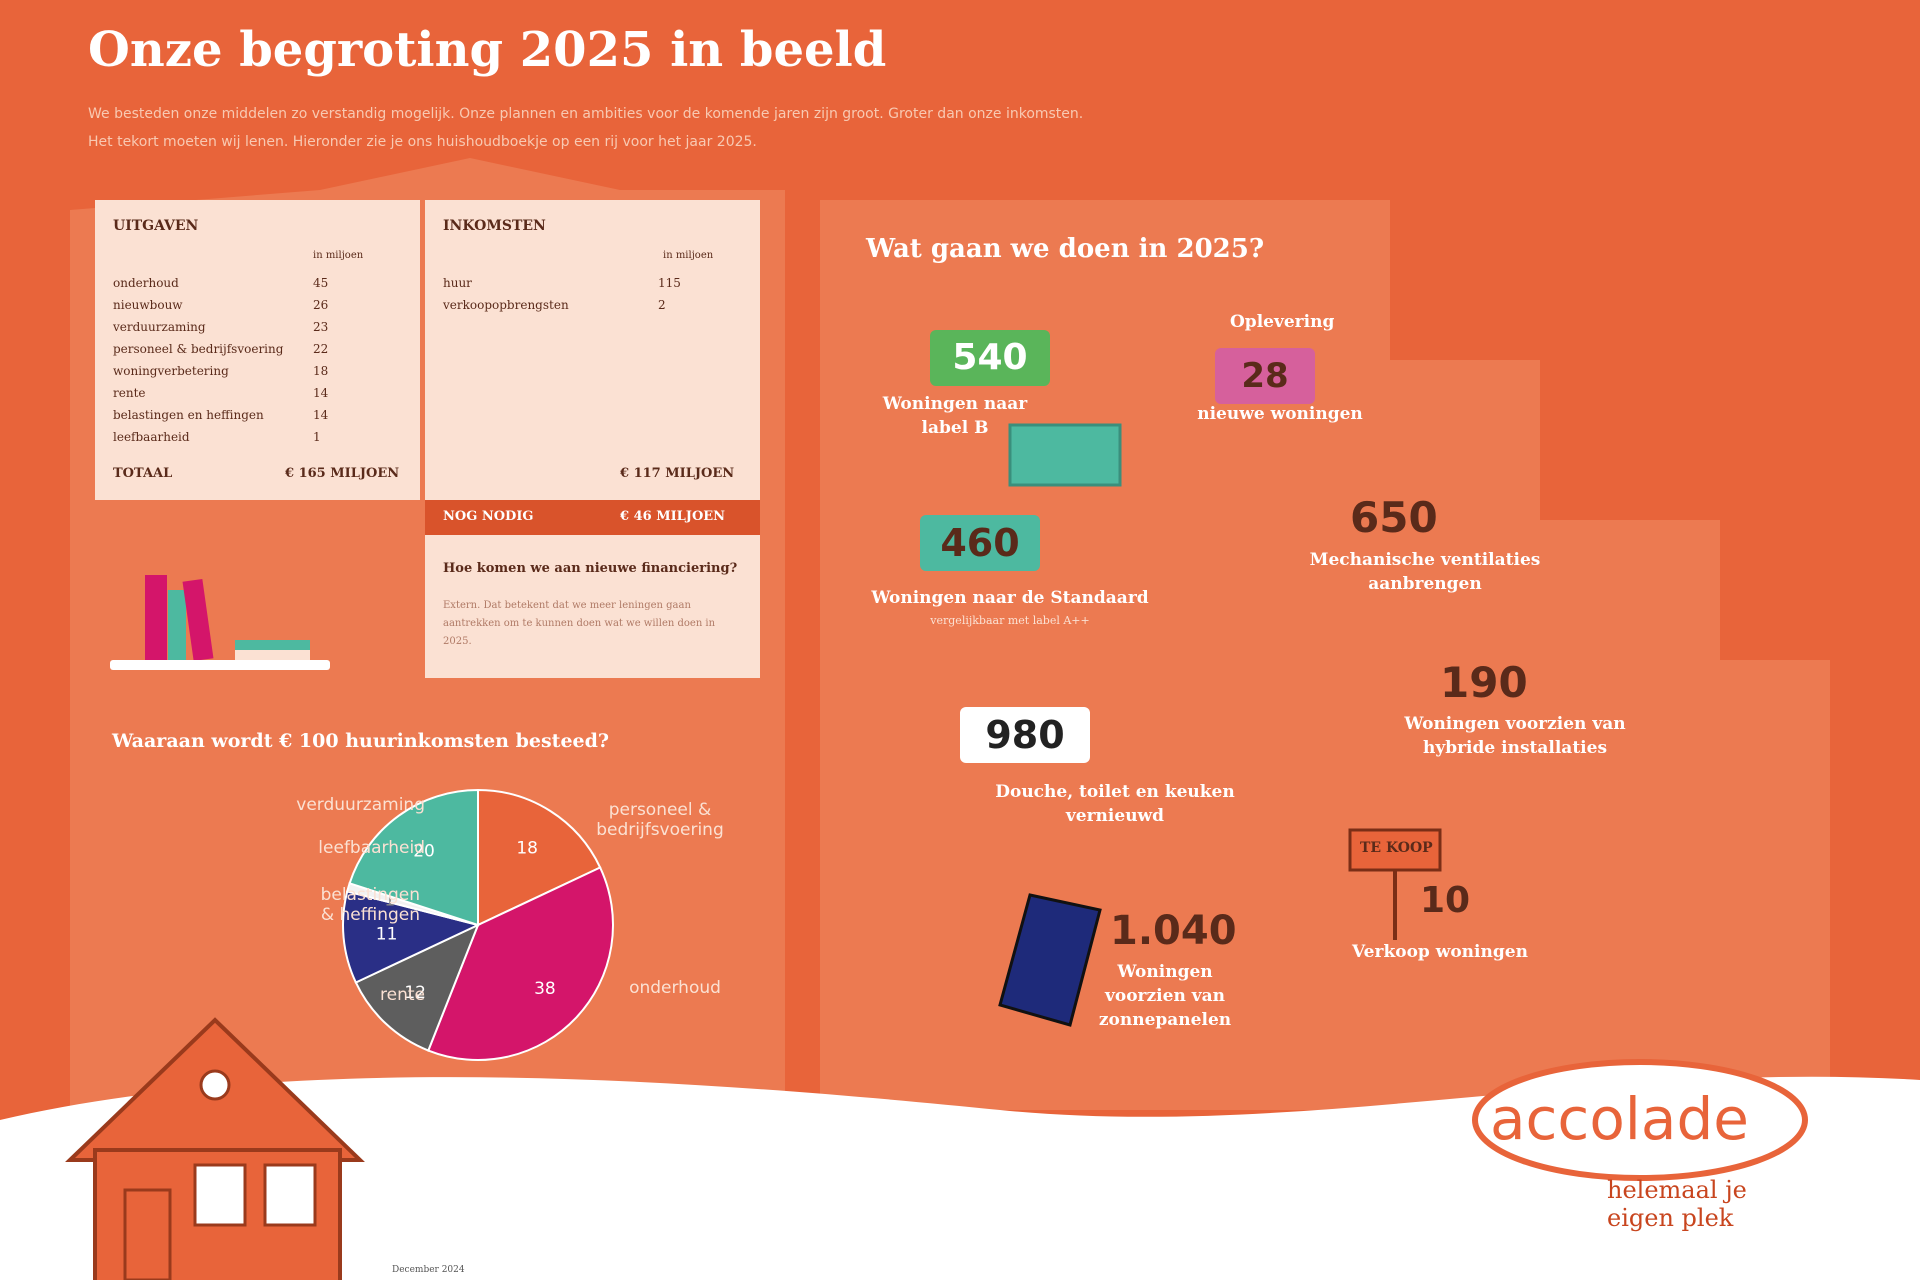  What do you see at coordinates (1010, 620) in the screenshot?
I see `plan-note: vergelijkbaar met label A++` at bounding box center [1010, 620].